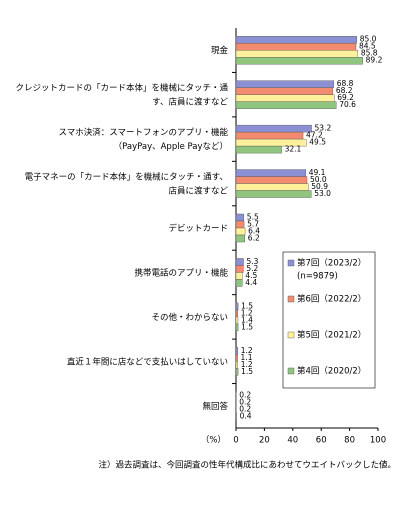 This screenshot has width=417, height=509. Describe the element at coordinates (321, 441) in the screenshot. I see `x-tick-label: 60` at that location.